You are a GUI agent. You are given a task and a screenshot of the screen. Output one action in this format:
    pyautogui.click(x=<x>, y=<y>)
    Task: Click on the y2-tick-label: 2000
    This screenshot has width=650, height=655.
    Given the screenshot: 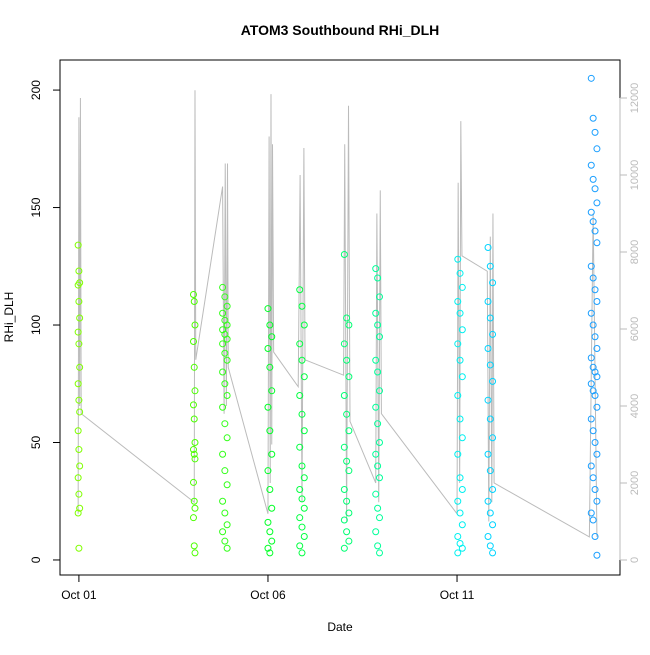 What is the action you would take?
    pyautogui.click(x=635, y=483)
    